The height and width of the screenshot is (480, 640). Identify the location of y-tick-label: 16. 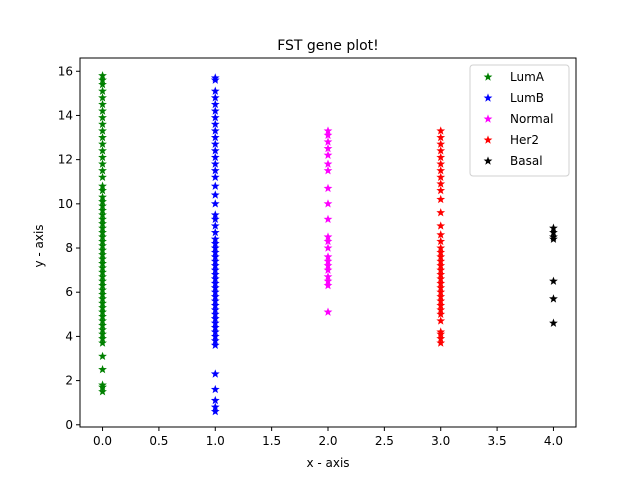
(65, 71).